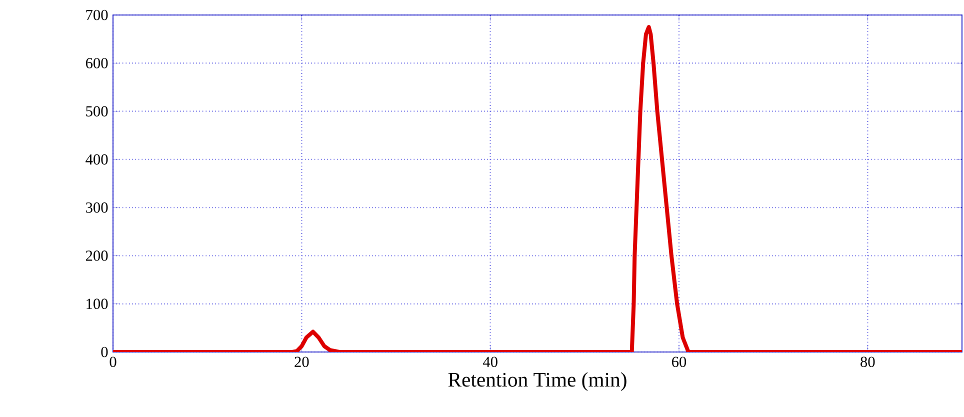 This screenshot has height=417, width=964. Describe the element at coordinates (679, 362) in the screenshot. I see `x-tick-label: 60` at that location.